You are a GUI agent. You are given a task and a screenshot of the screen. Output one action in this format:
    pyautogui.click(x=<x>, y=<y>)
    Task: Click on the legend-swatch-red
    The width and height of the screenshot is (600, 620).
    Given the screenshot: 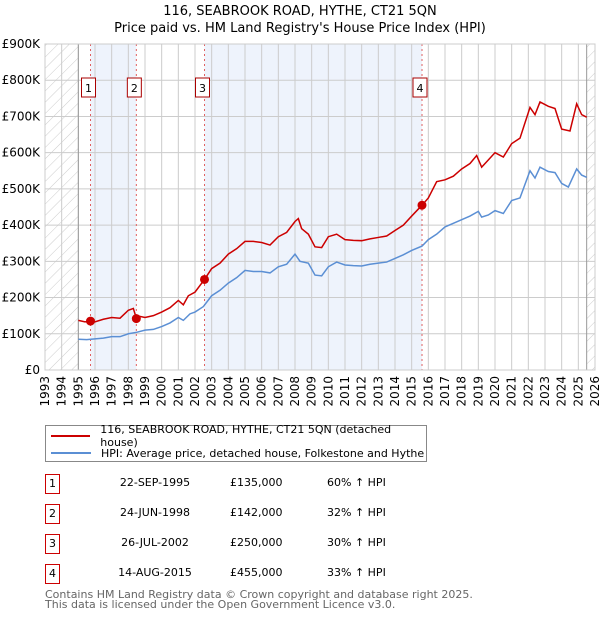 What is the action you would take?
    pyautogui.click(x=71, y=436)
    